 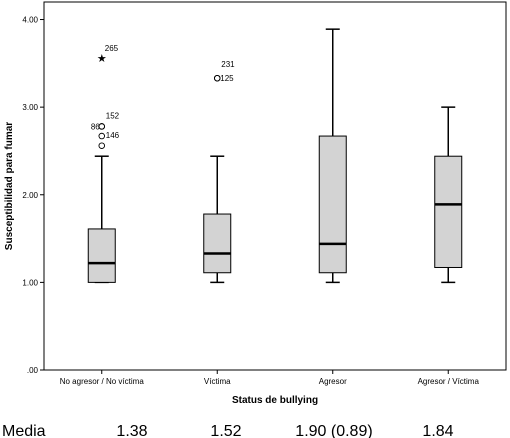 I want to click on mean-footer: Media 1.38 1.52 1.90 (0.89) 1.84, so click(x=228, y=430).